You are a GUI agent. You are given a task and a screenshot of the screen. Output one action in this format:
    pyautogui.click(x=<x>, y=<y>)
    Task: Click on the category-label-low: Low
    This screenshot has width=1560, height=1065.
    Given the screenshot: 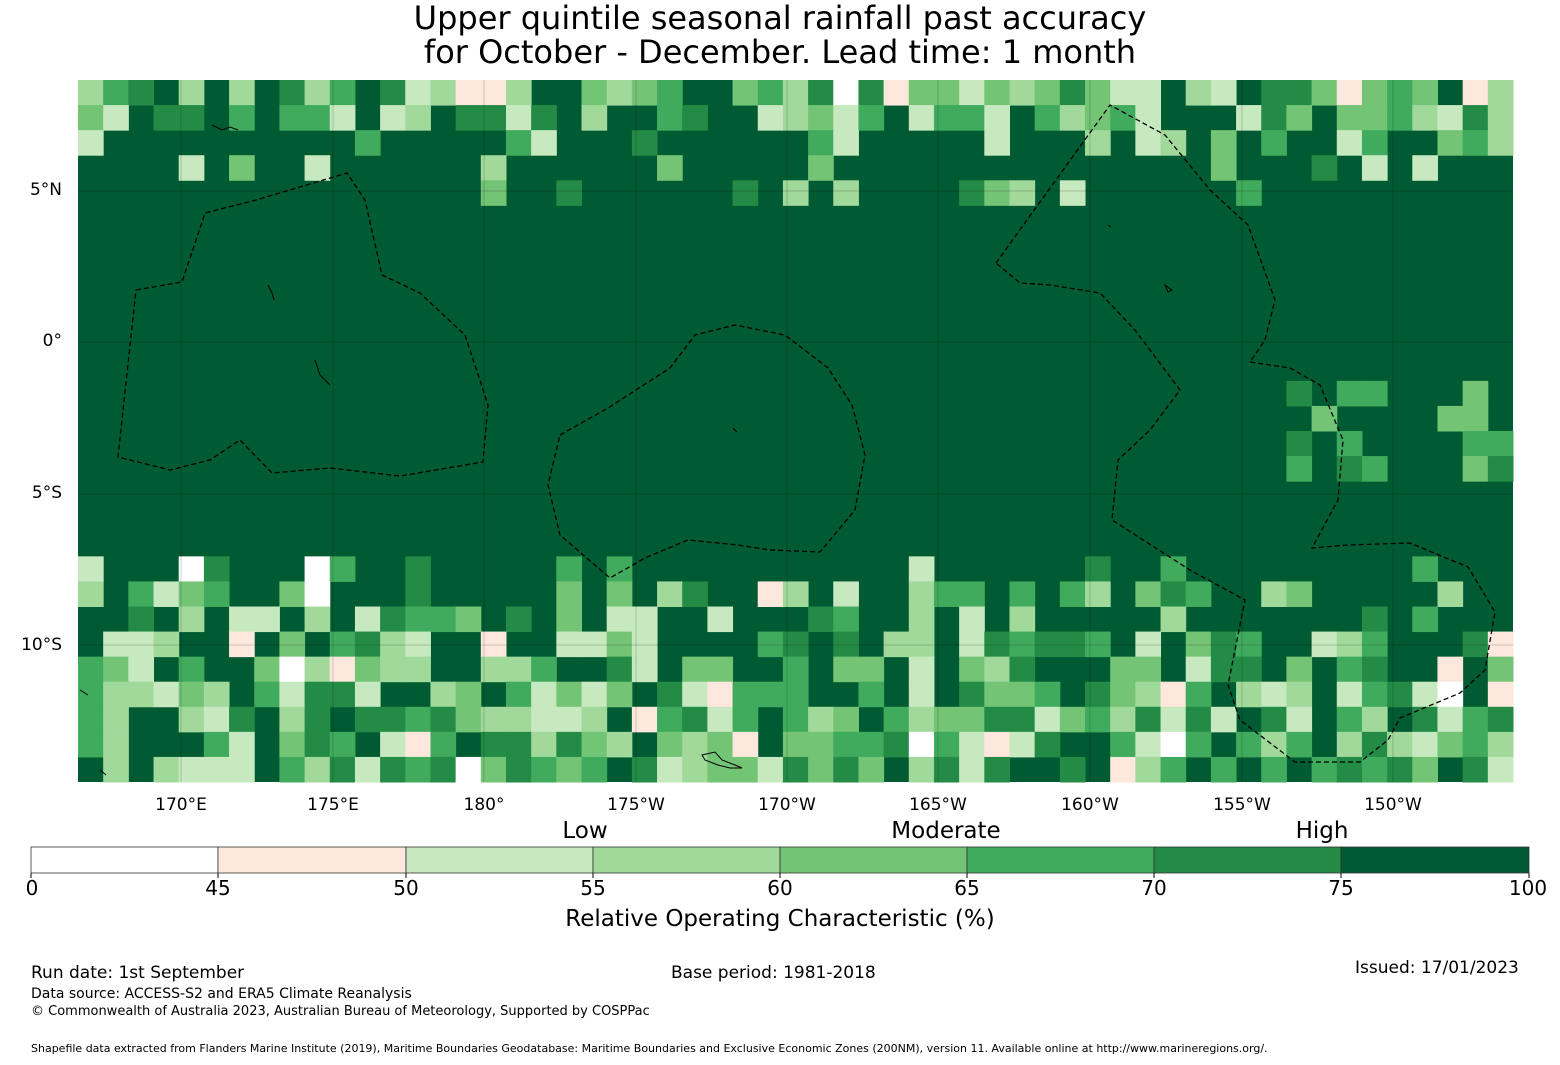 What is the action you would take?
    pyautogui.click(x=585, y=831)
    